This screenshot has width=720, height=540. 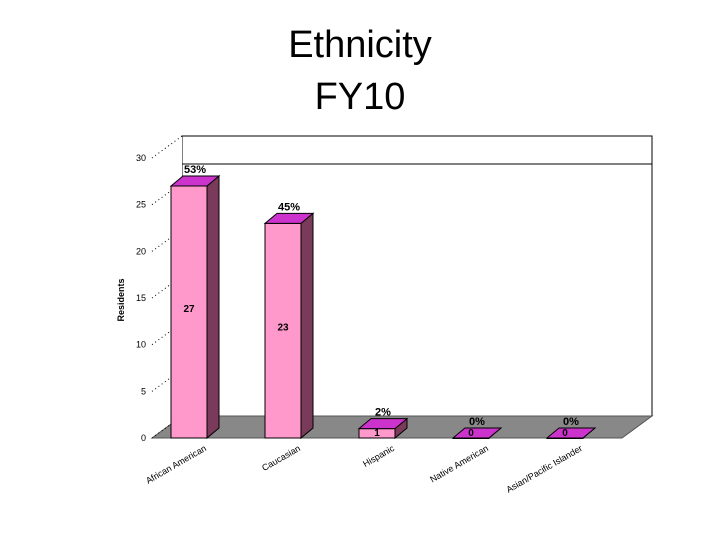 What do you see at coordinates (141, 251) in the screenshot?
I see `y-tick-label: 20` at bounding box center [141, 251].